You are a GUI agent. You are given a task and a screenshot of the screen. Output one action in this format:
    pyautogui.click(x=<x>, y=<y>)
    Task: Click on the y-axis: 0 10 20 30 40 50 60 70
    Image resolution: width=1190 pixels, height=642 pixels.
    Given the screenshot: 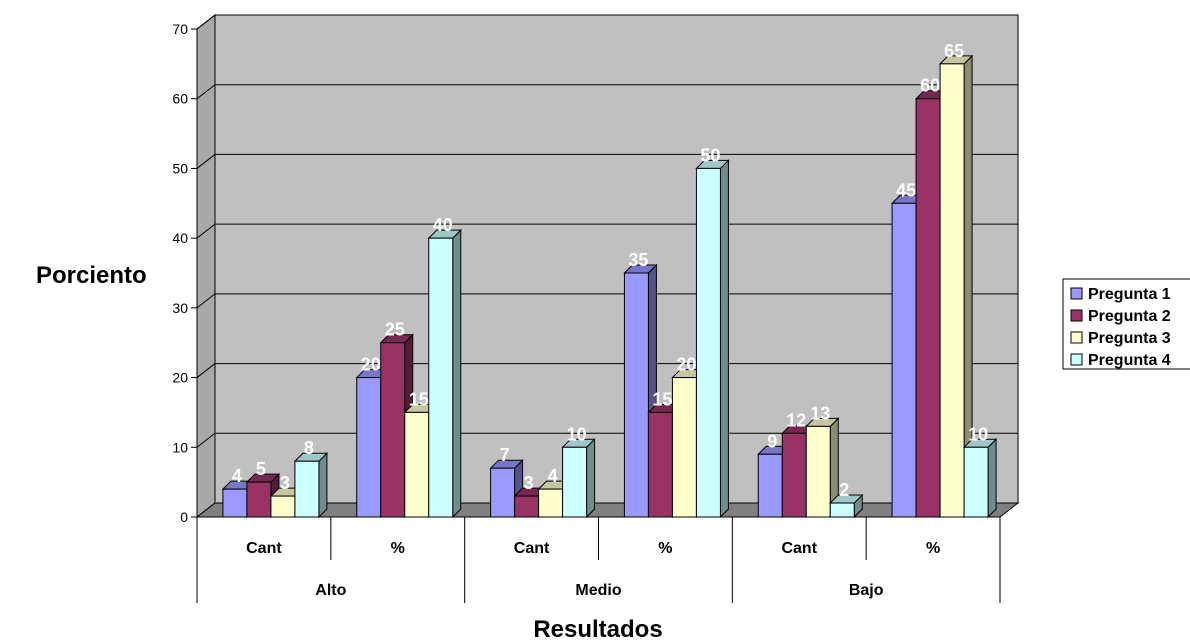 What is the action you would take?
    pyautogui.click(x=185, y=273)
    